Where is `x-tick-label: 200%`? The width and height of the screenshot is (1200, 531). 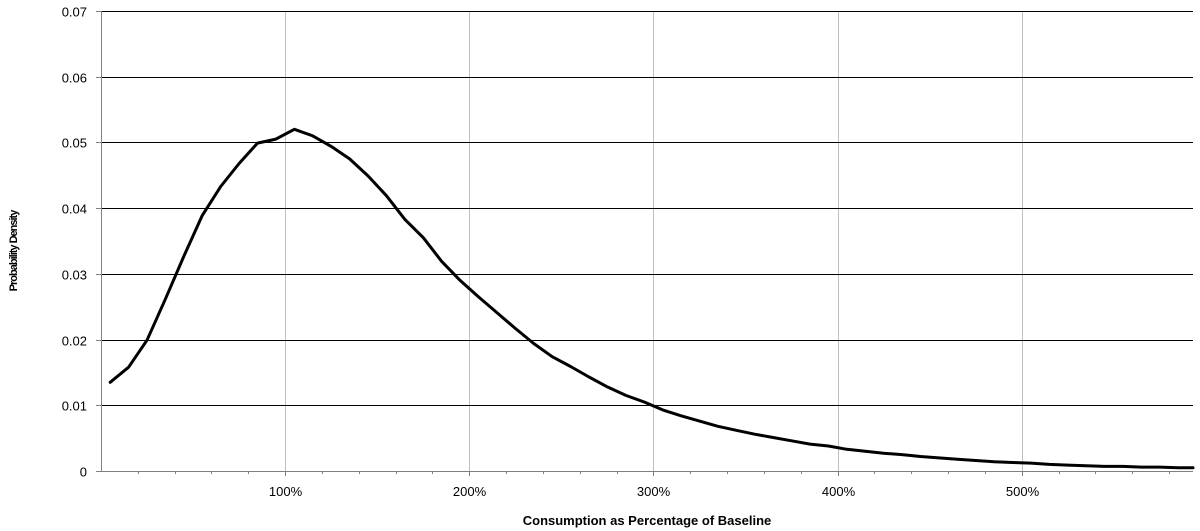
x-tick-label: 200% is located at coordinates (470, 491).